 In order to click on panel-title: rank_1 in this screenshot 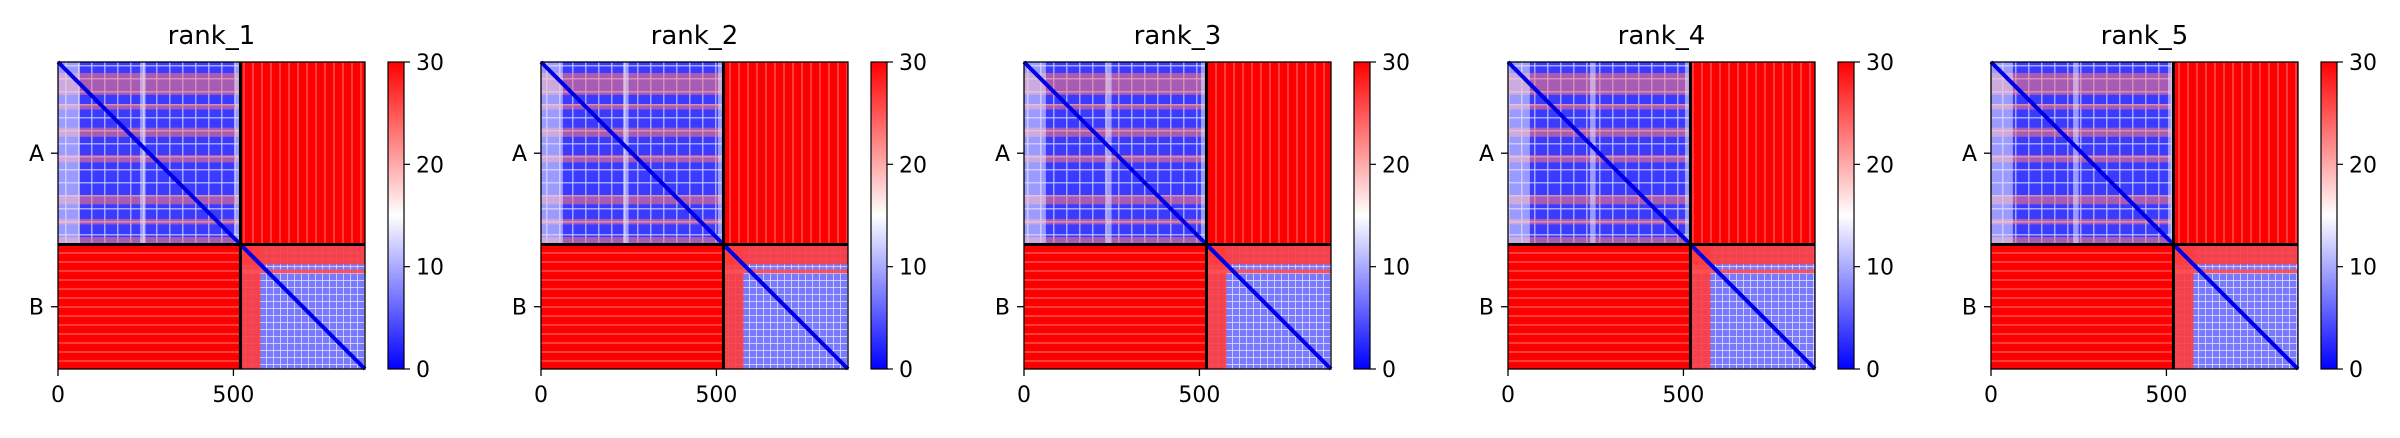, I will do `click(212, 36)`.